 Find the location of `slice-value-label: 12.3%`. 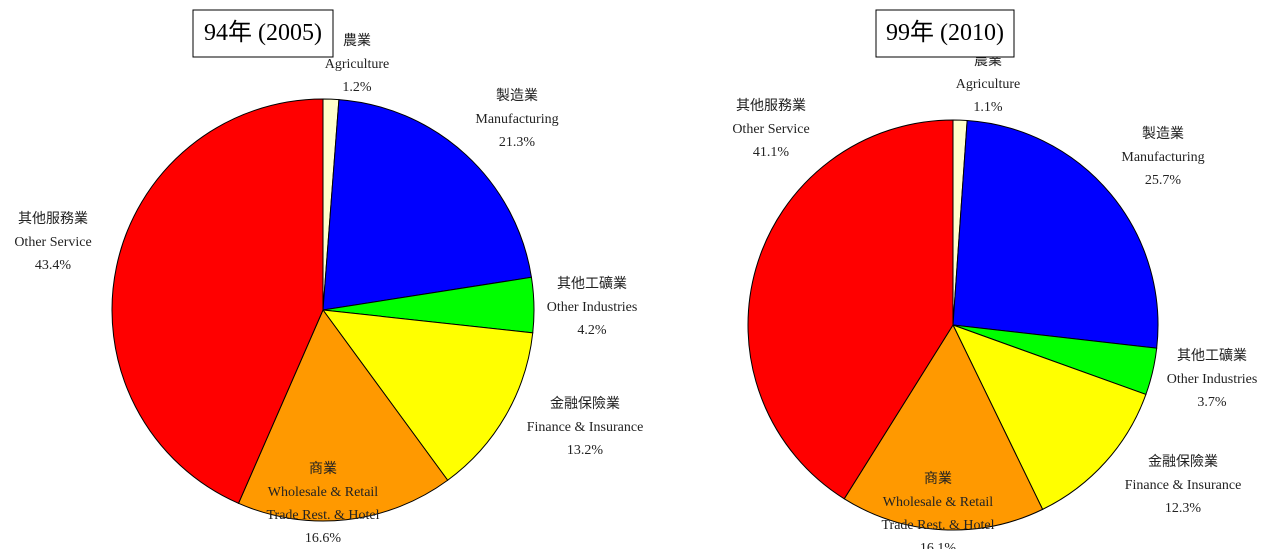

slice-value-label: 12.3% is located at coordinates (1183, 508).